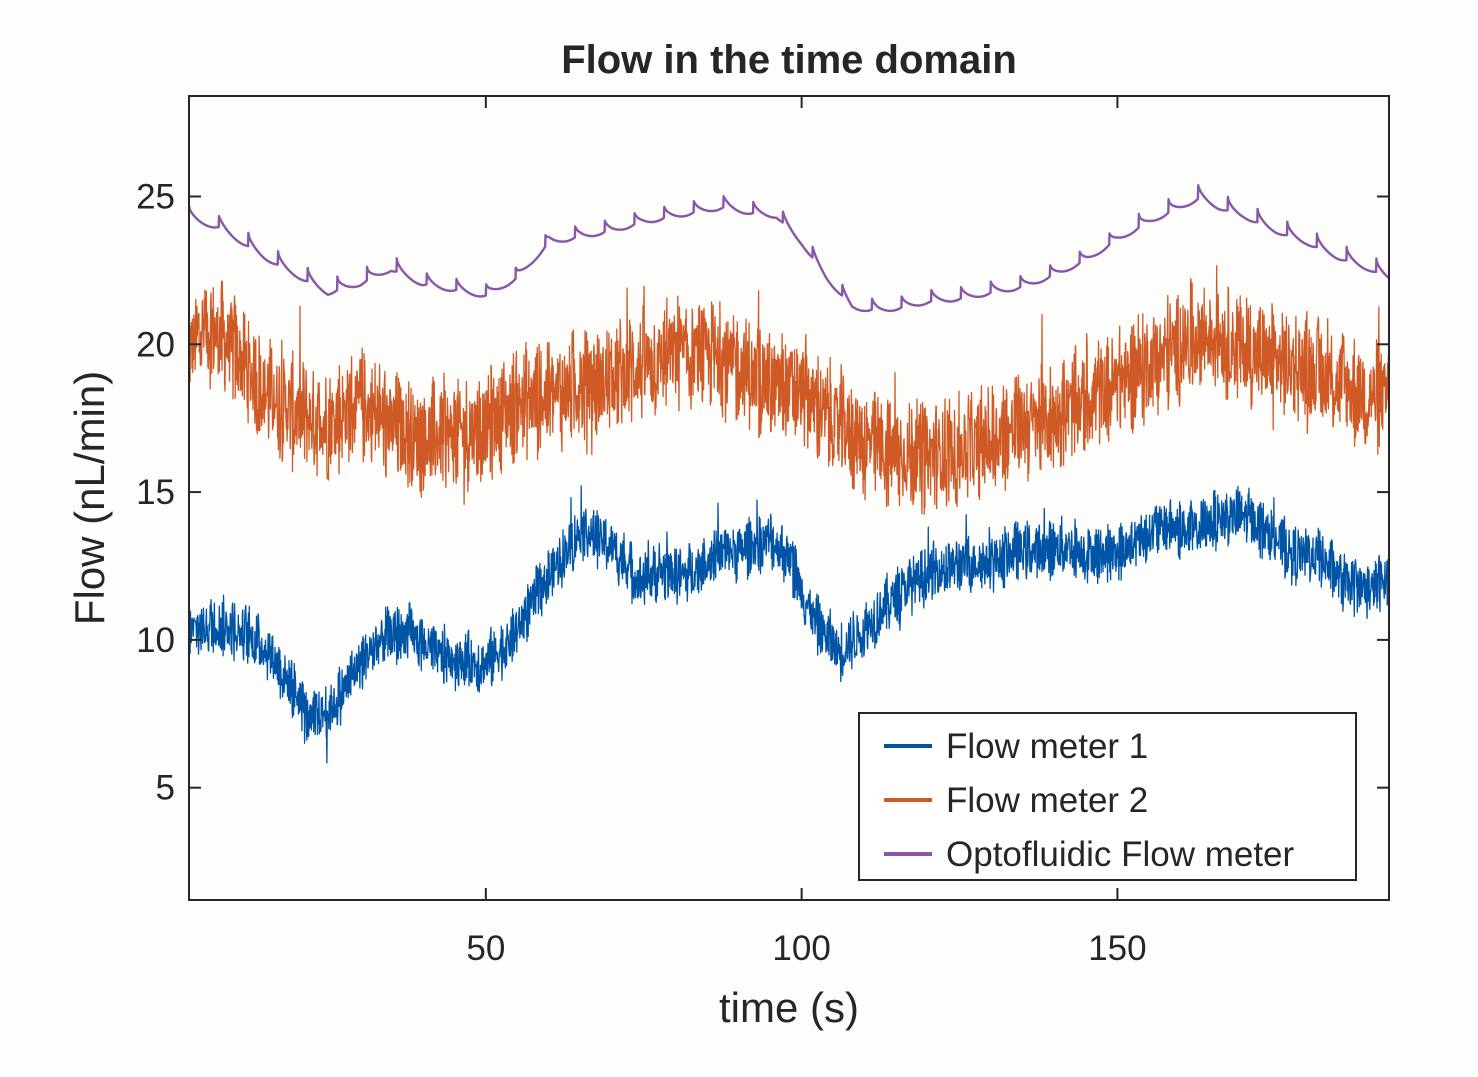  I want to click on series-optofluidic-flow-meter, so click(789, 248).